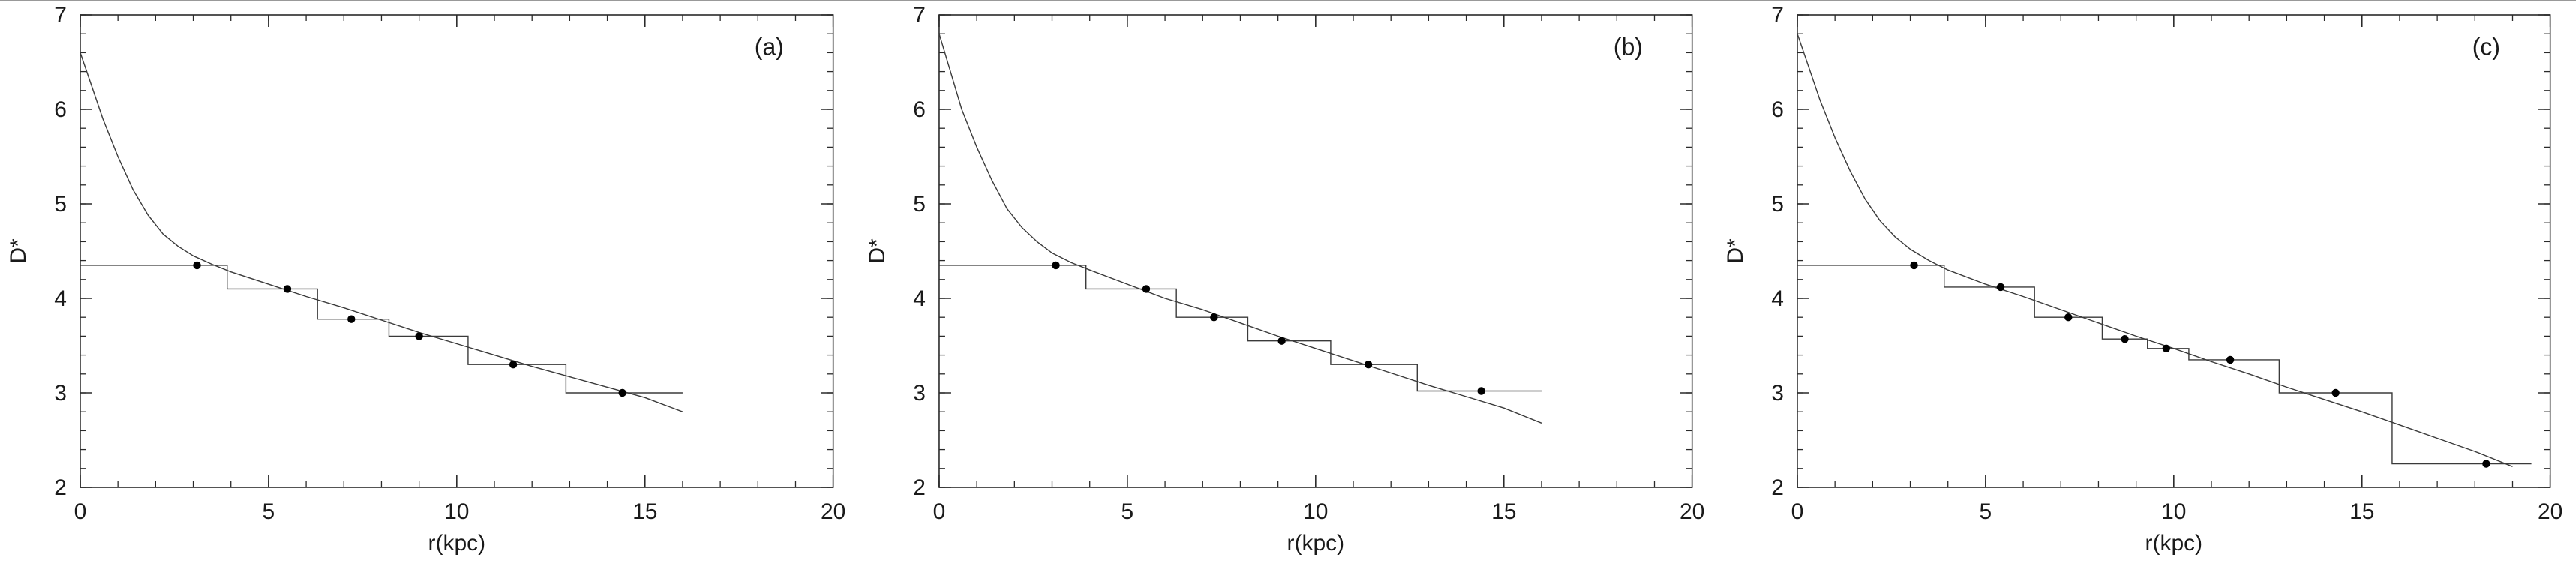 Image resolution: width=2576 pixels, height=572 pixels. I want to click on panel-label: (a), so click(769, 47).